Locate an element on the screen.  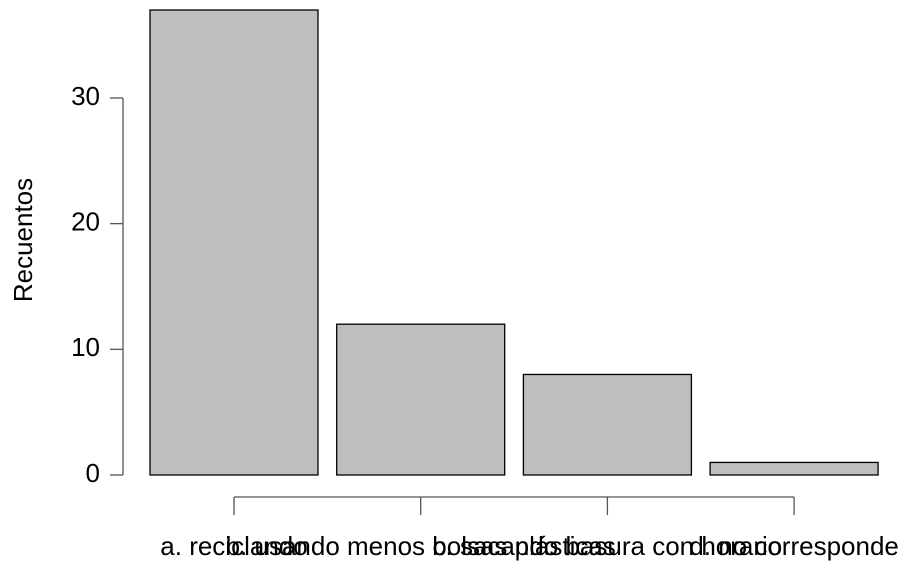
y-axis-label: Recuentos is located at coordinates (23, 240).